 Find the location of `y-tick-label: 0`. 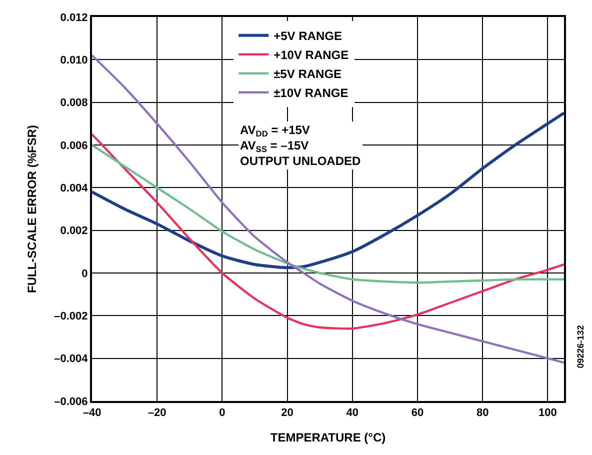

y-tick-label: 0 is located at coordinates (85, 274).